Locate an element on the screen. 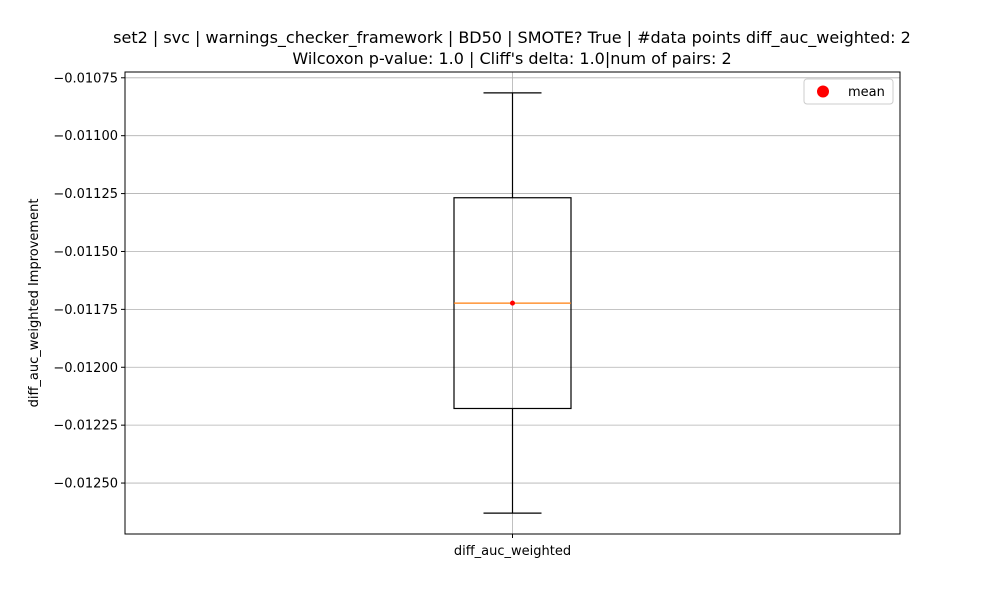 This screenshot has width=1000, height=600. y-tick-label: −0.01125 is located at coordinates (85, 194).